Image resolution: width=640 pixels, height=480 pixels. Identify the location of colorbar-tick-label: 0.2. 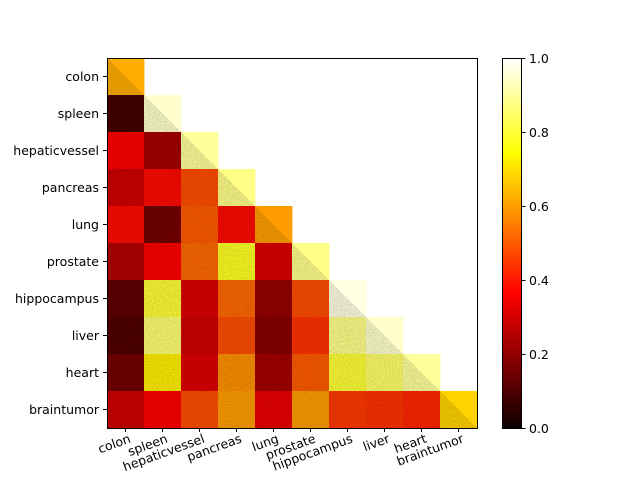
(539, 354).